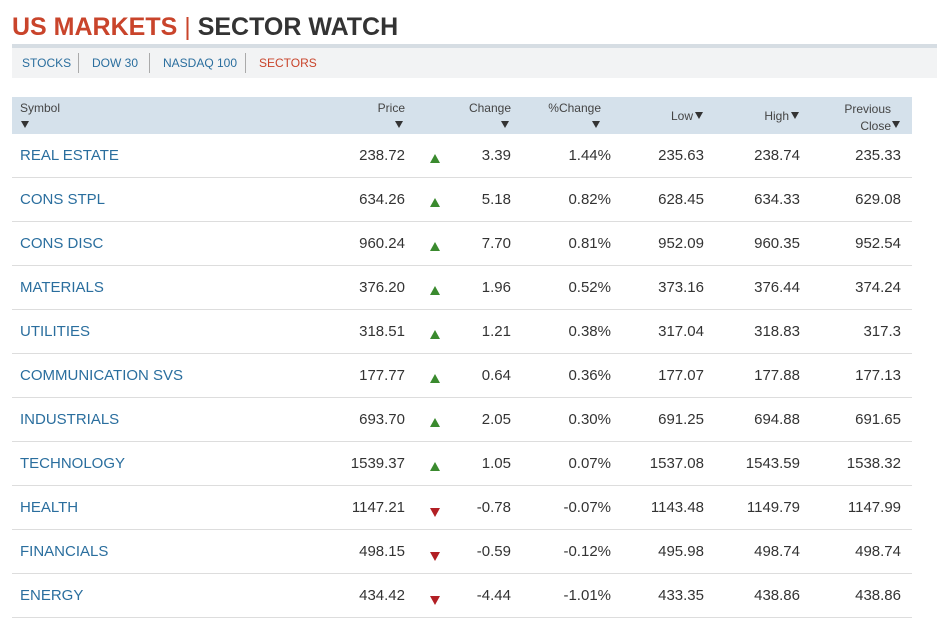 The width and height of the screenshot is (937, 642). I want to click on cell-value: 318.83, so click(777, 331).